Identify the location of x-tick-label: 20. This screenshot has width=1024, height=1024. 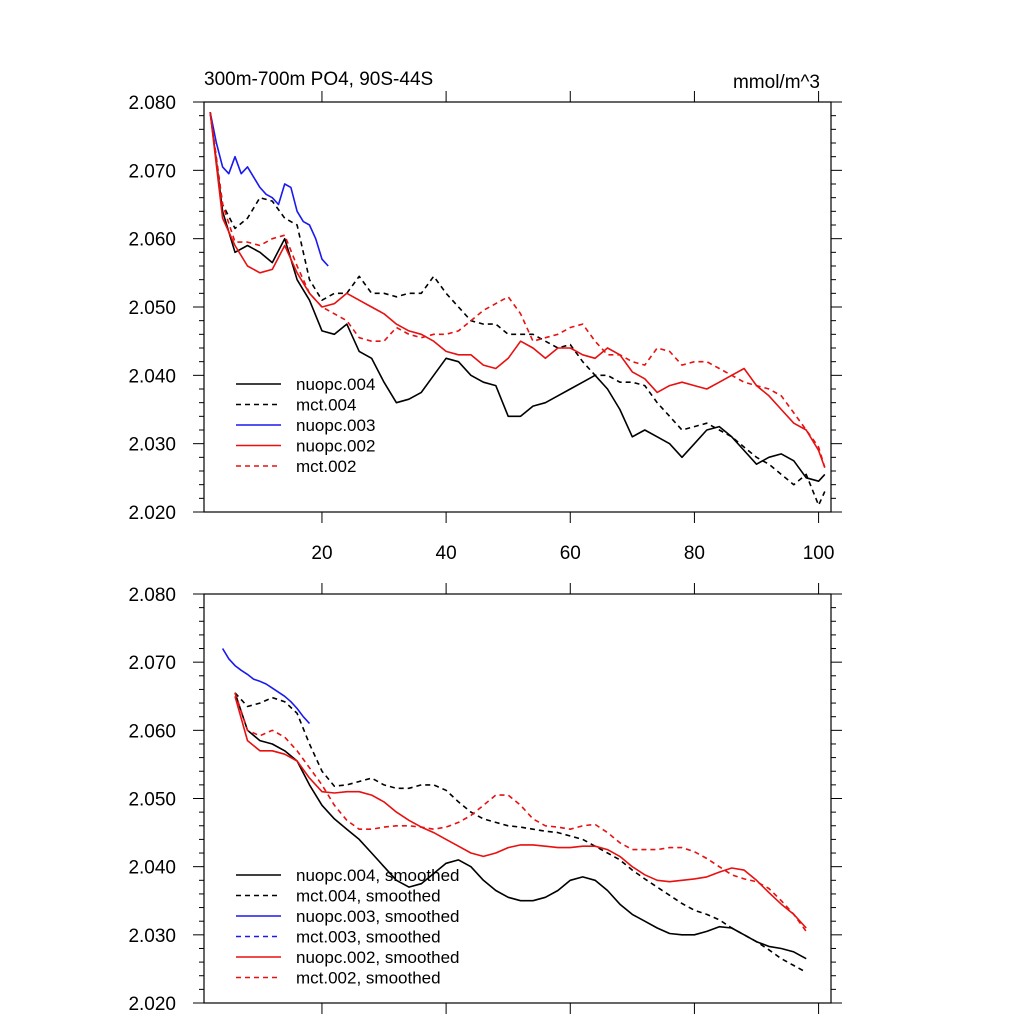
(321, 553).